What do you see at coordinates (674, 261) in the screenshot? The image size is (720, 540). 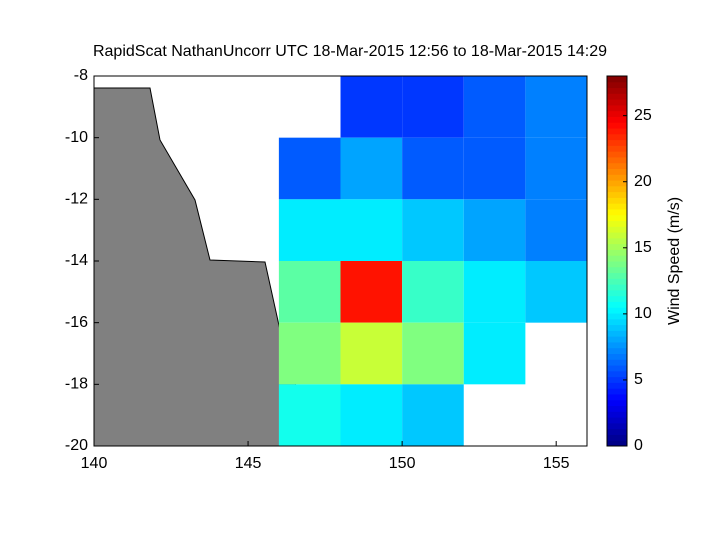 I see `colorbar-label: Wind Speed (m/s)` at bounding box center [674, 261].